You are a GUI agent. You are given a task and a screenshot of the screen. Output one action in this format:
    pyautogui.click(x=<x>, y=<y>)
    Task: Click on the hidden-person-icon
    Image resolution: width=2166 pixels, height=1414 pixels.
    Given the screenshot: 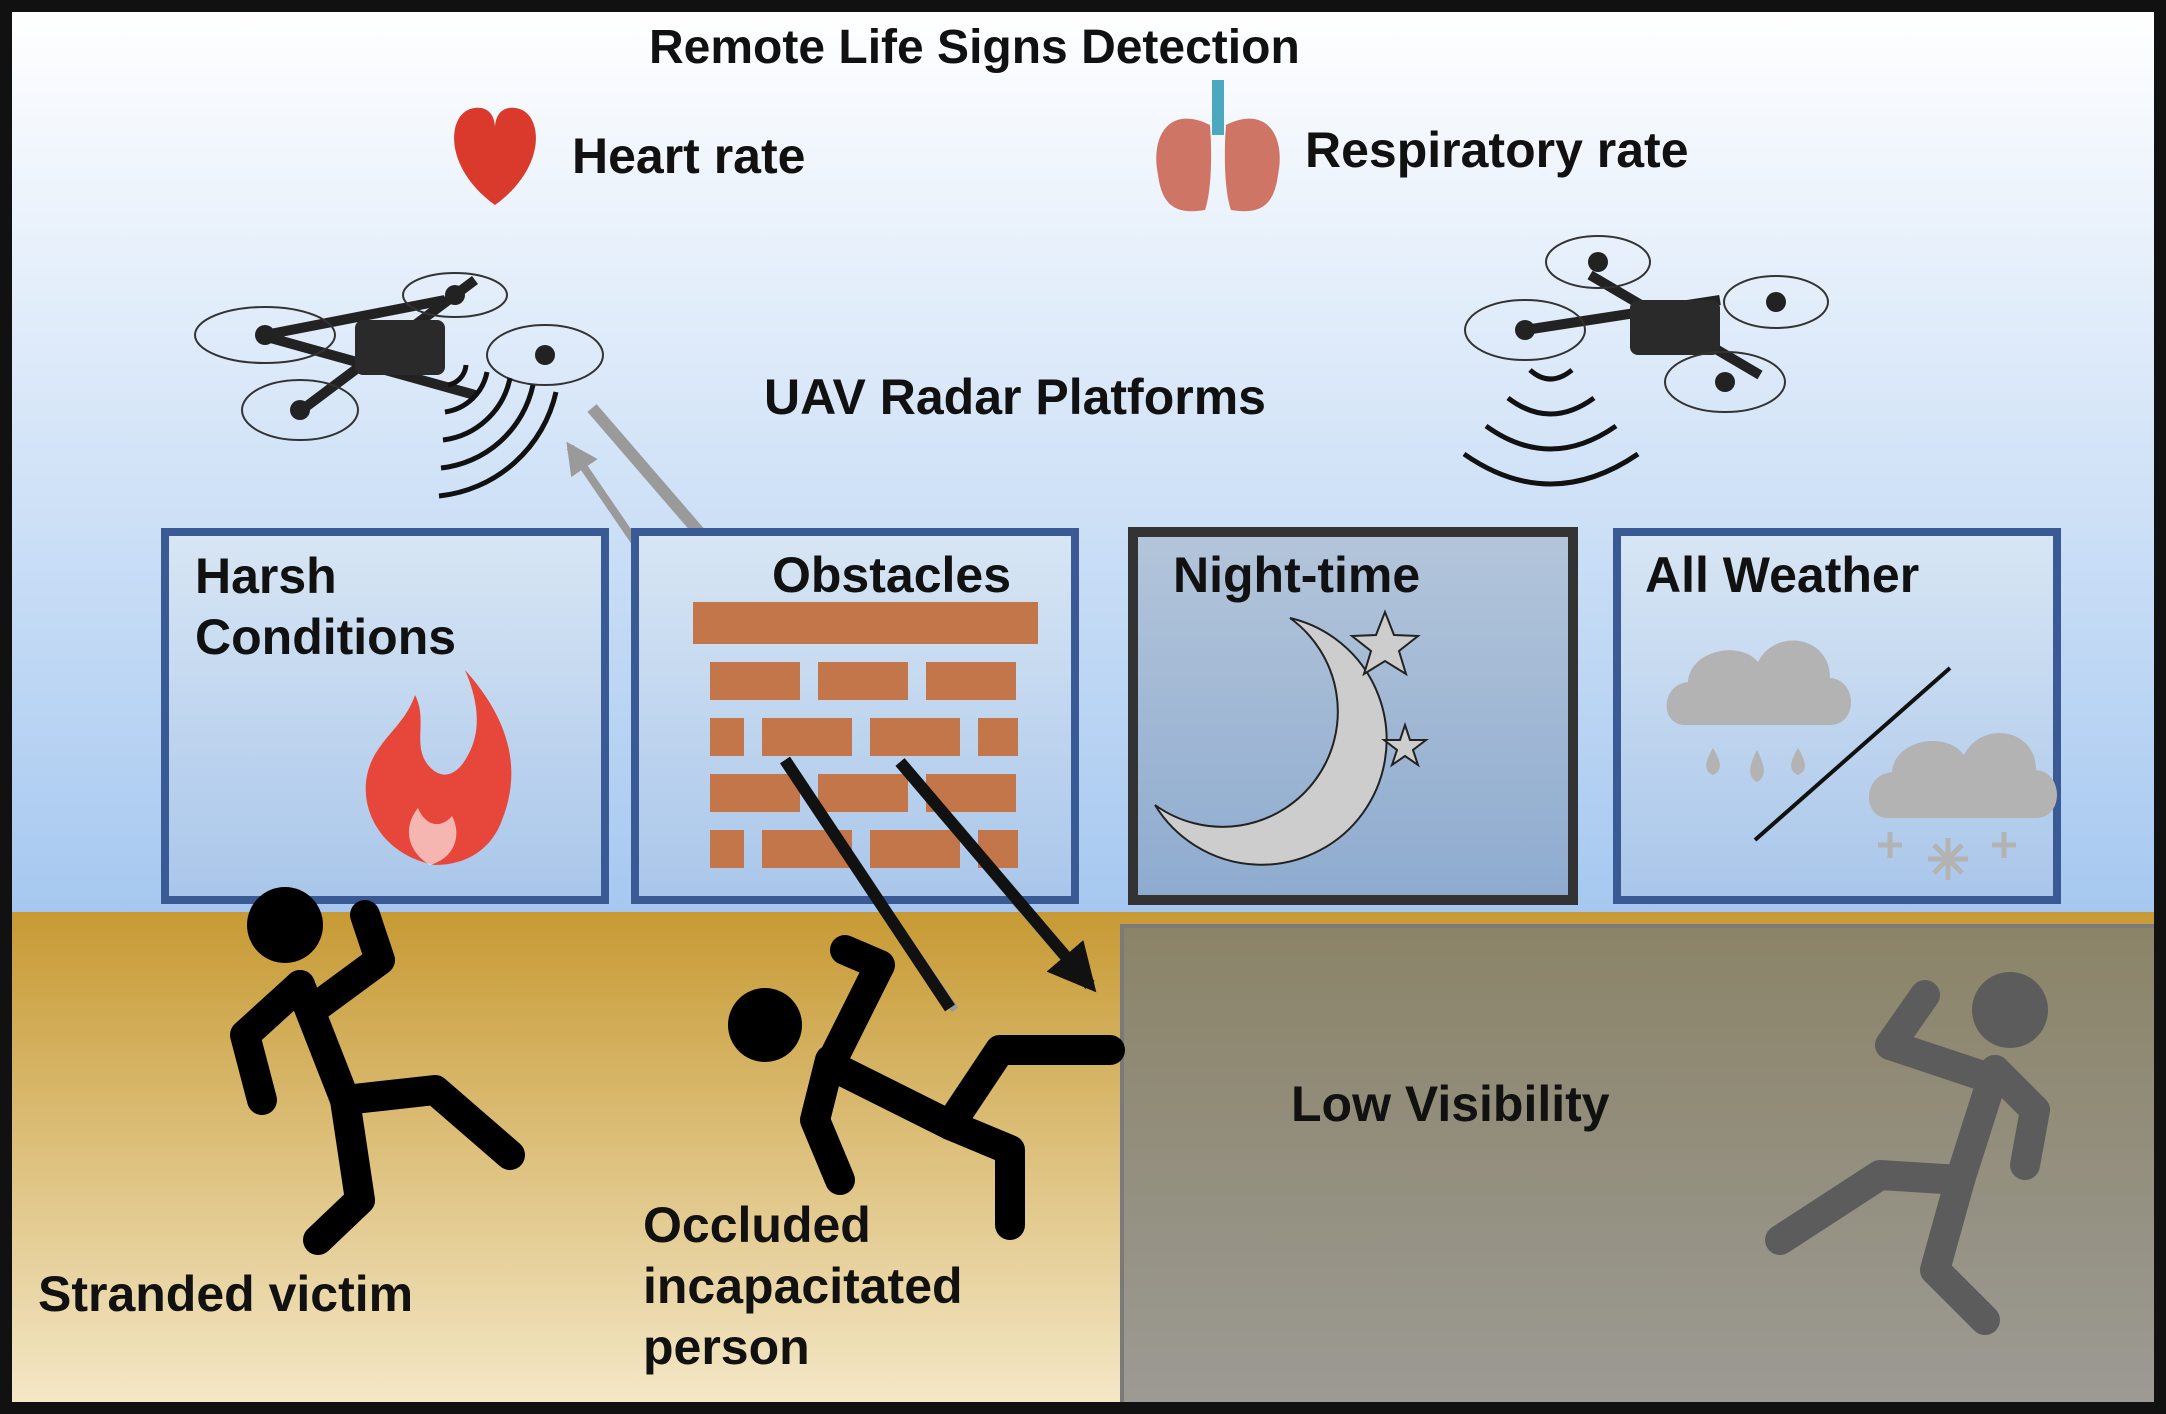 What is the action you would take?
    pyautogui.click(x=1907, y=1153)
    